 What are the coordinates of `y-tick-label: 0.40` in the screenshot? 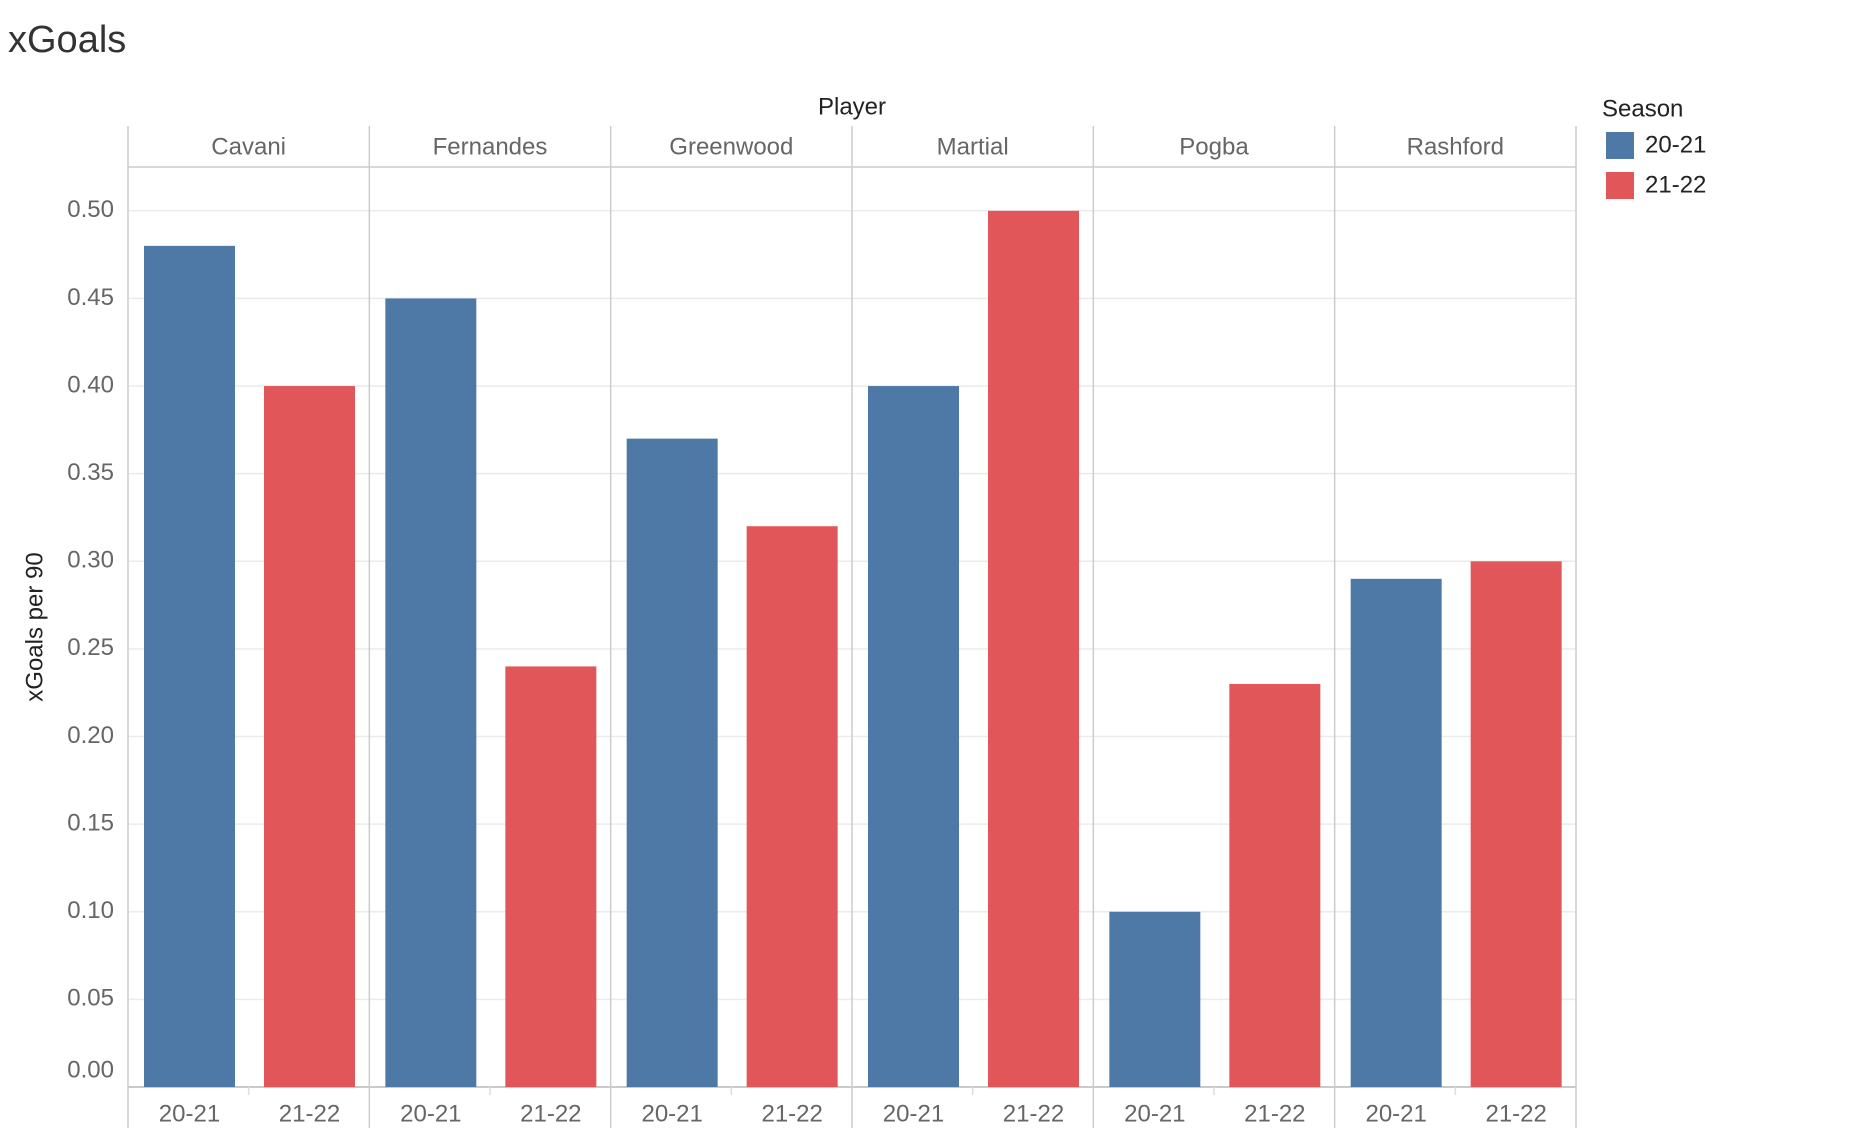 It's located at (90, 384).